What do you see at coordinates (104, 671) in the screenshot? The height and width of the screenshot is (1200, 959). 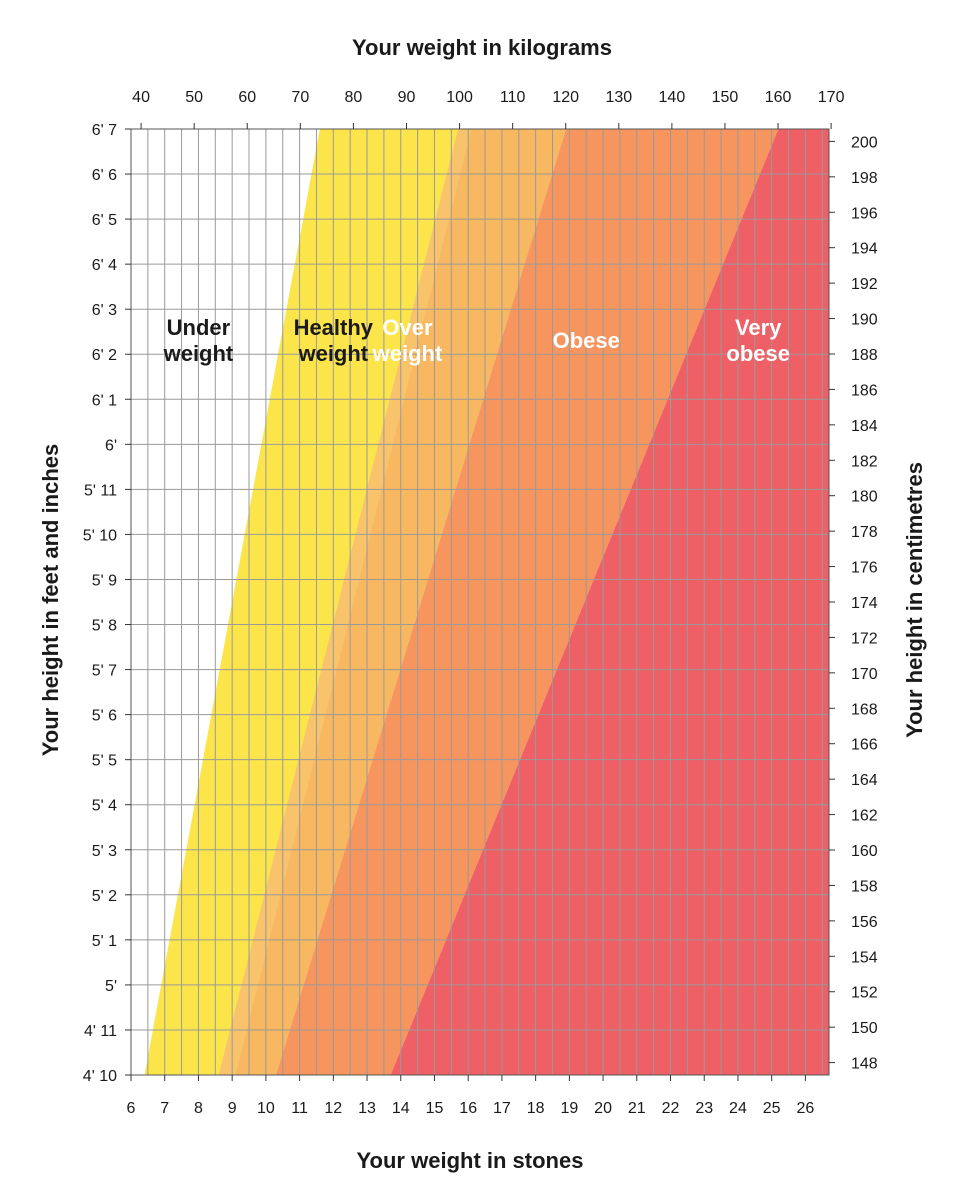 I see `left-tick-label: 5' 7` at bounding box center [104, 671].